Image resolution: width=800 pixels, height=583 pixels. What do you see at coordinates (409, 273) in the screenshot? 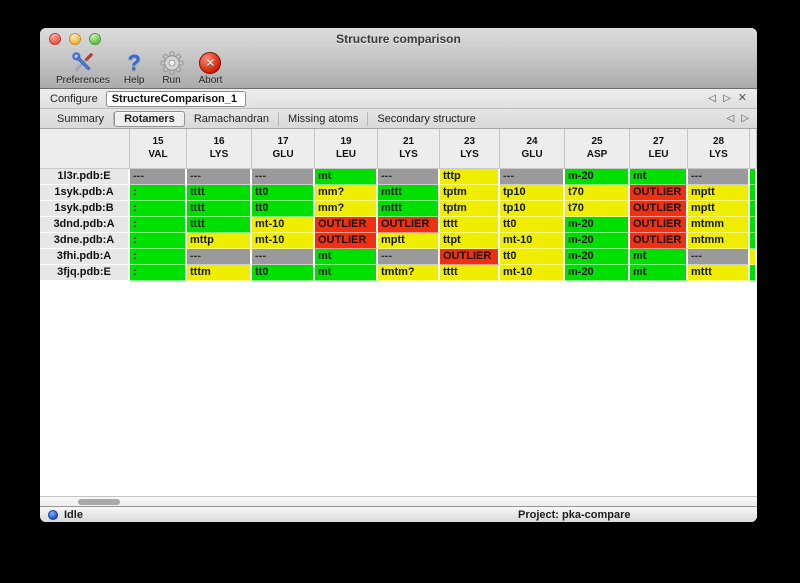
I see `rotamer-cell: tmtm?` at bounding box center [409, 273].